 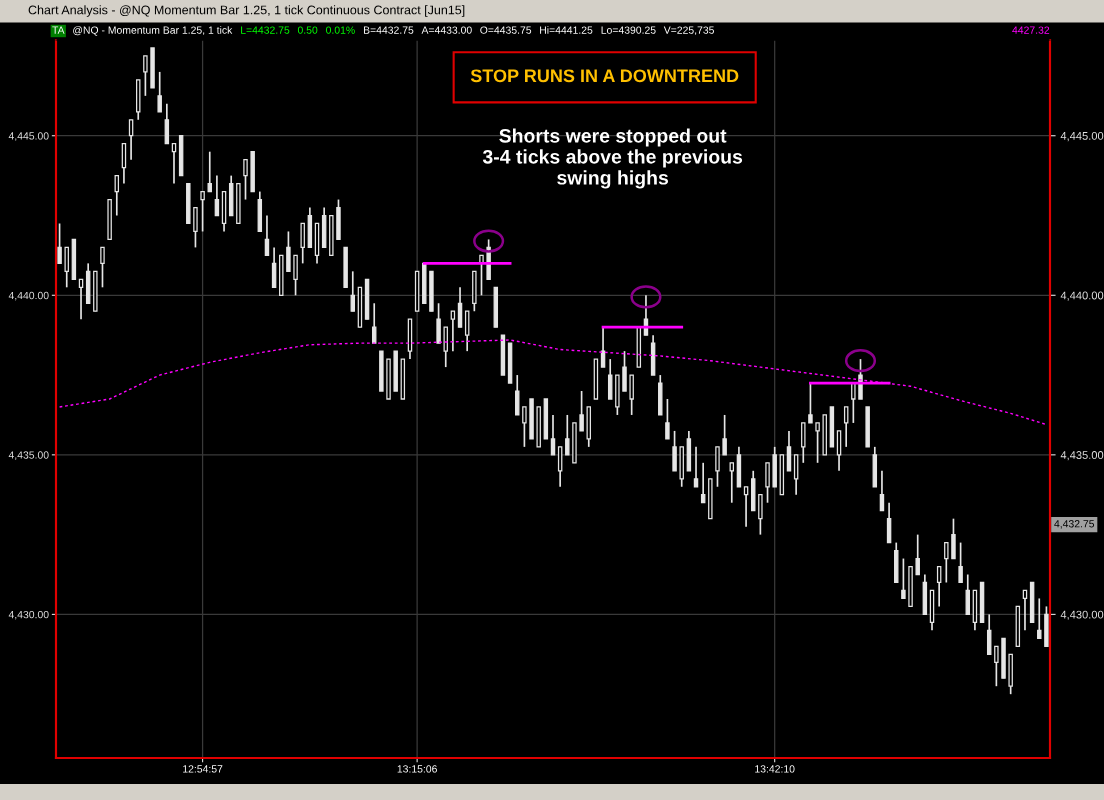 What do you see at coordinates (388, 30) in the screenshot?
I see `text: B=4432.75` at bounding box center [388, 30].